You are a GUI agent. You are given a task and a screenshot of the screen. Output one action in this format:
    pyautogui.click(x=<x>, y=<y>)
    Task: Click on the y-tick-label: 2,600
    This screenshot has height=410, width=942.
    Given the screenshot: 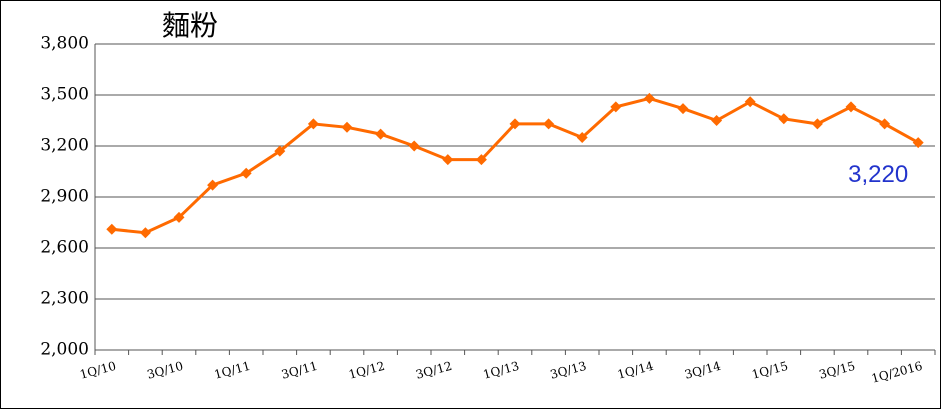 What is the action you would take?
    pyautogui.click(x=64, y=248)
    